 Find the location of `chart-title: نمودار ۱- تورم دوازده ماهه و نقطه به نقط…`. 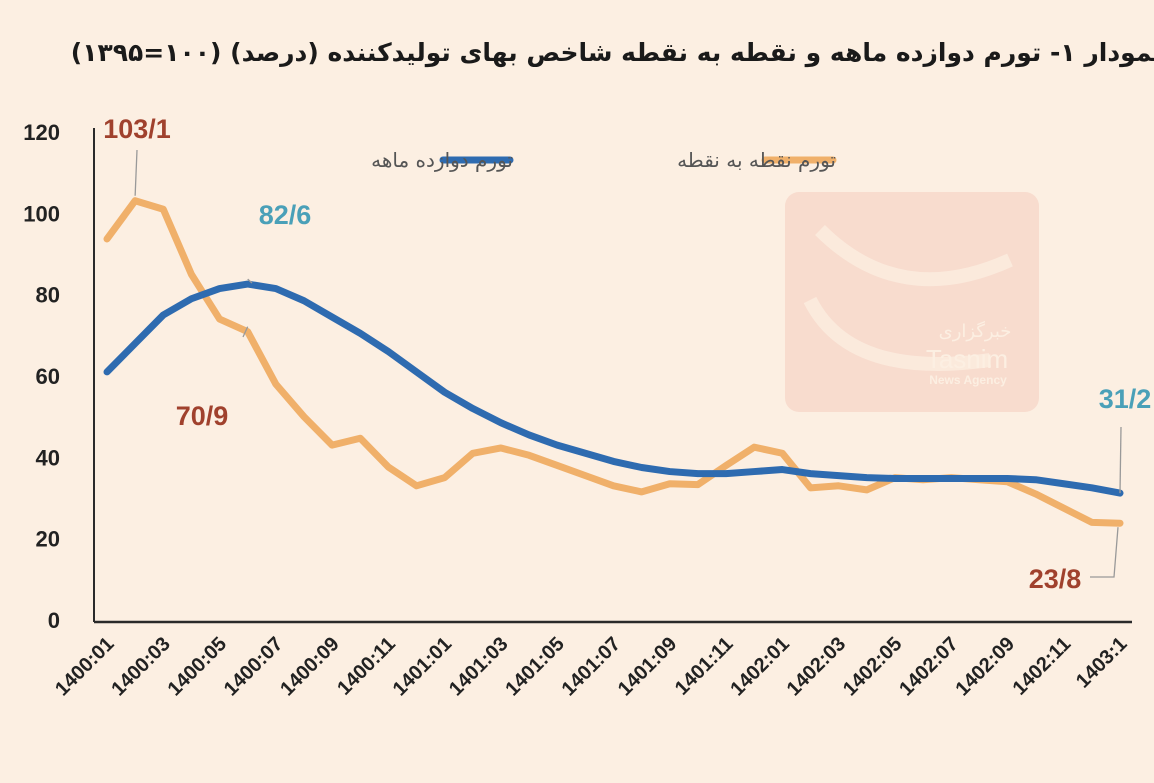

chart-title: نمودار ۱- تورم دوازده ماهه و نقطه به نقط… is located at coordinates (612, 52).